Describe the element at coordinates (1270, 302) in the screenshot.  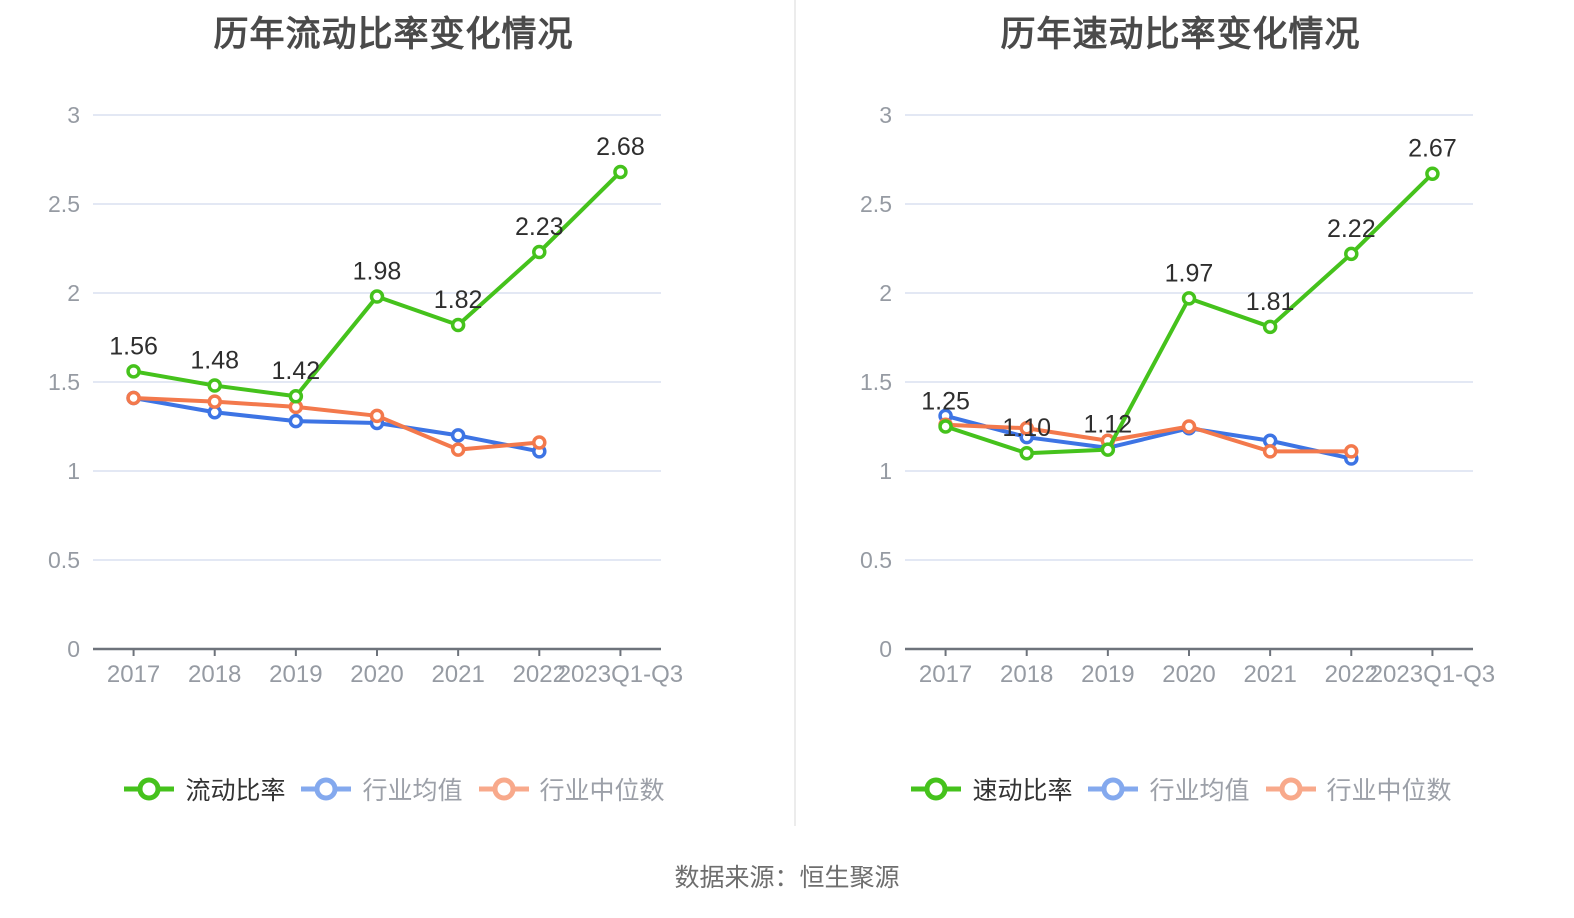
I see `data-point-label: 1.81` at that location.